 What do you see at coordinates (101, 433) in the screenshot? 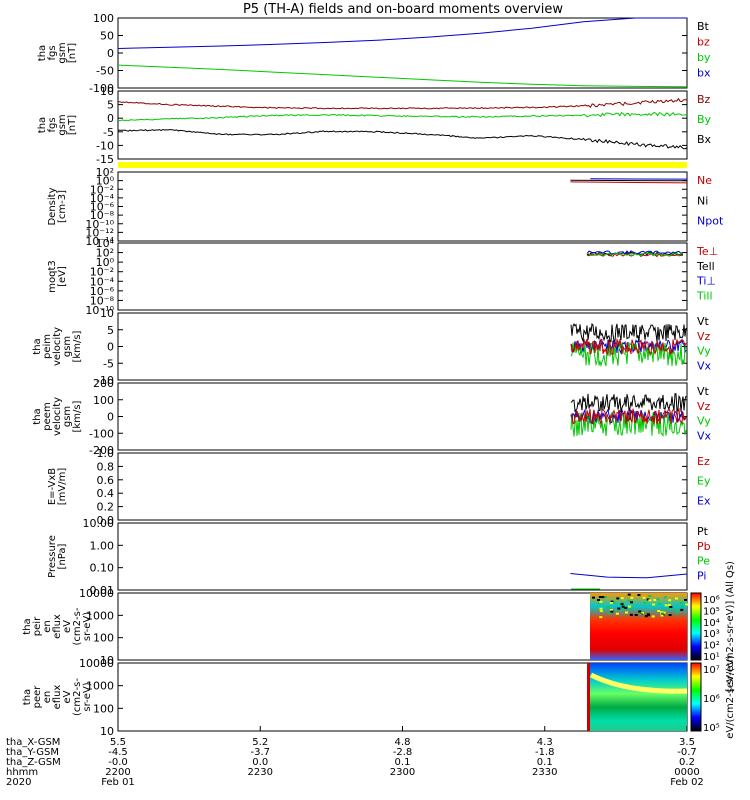
I see `y-tick-label: -100` at bounding box center [101, 433].